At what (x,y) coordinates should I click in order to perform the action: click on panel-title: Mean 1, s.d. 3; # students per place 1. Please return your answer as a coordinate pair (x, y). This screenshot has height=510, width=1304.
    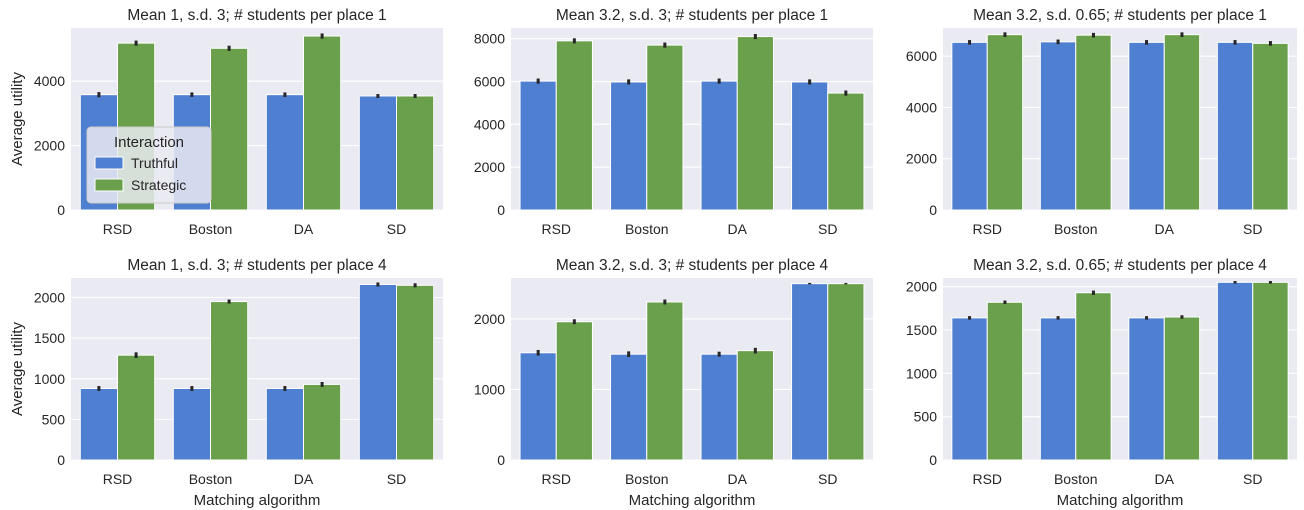
    Looking at the image, I should click on (256, 15).